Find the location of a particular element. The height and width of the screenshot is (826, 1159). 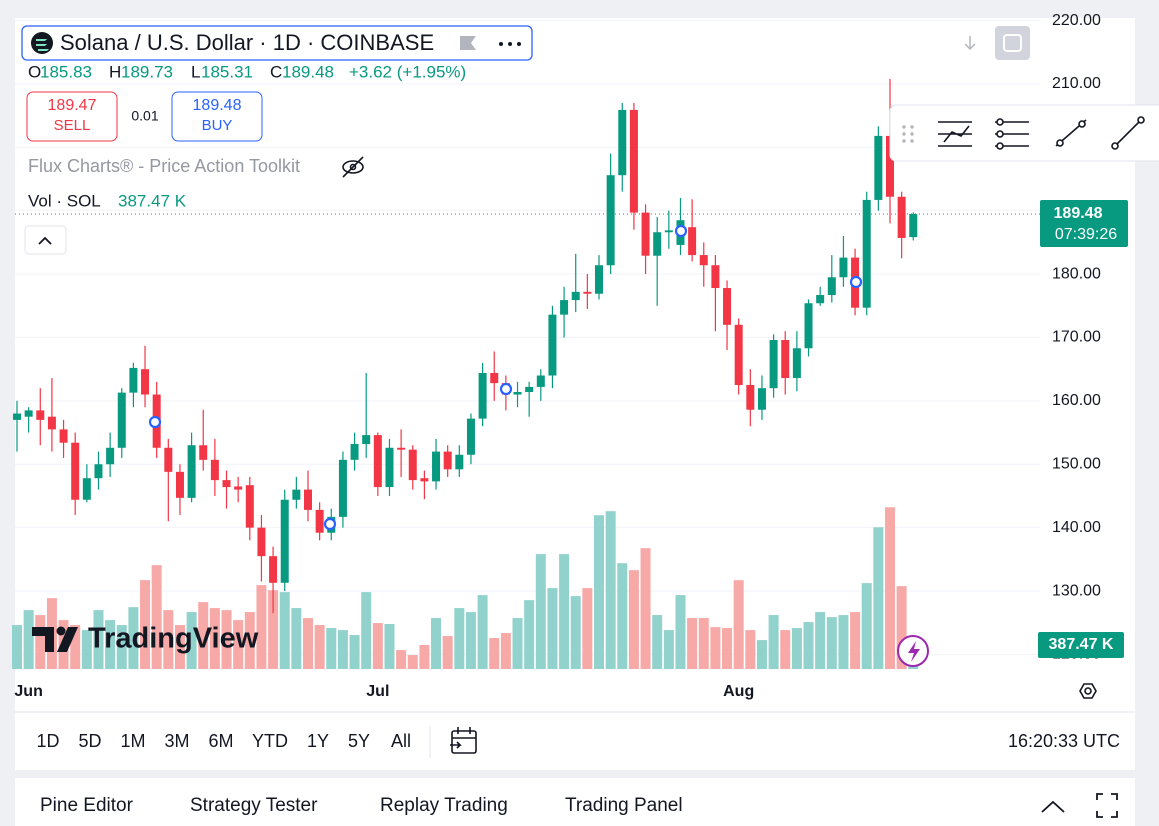

flag-icon is located at coordinates (468, 43).